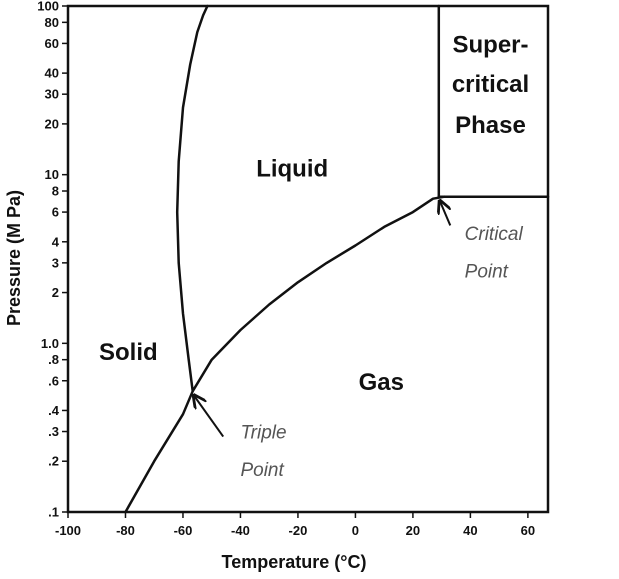  What do you see at coordinates (490, 125) in the screenshot?
I see `supercritical-label: Phase` at bounding box center [490, 125].